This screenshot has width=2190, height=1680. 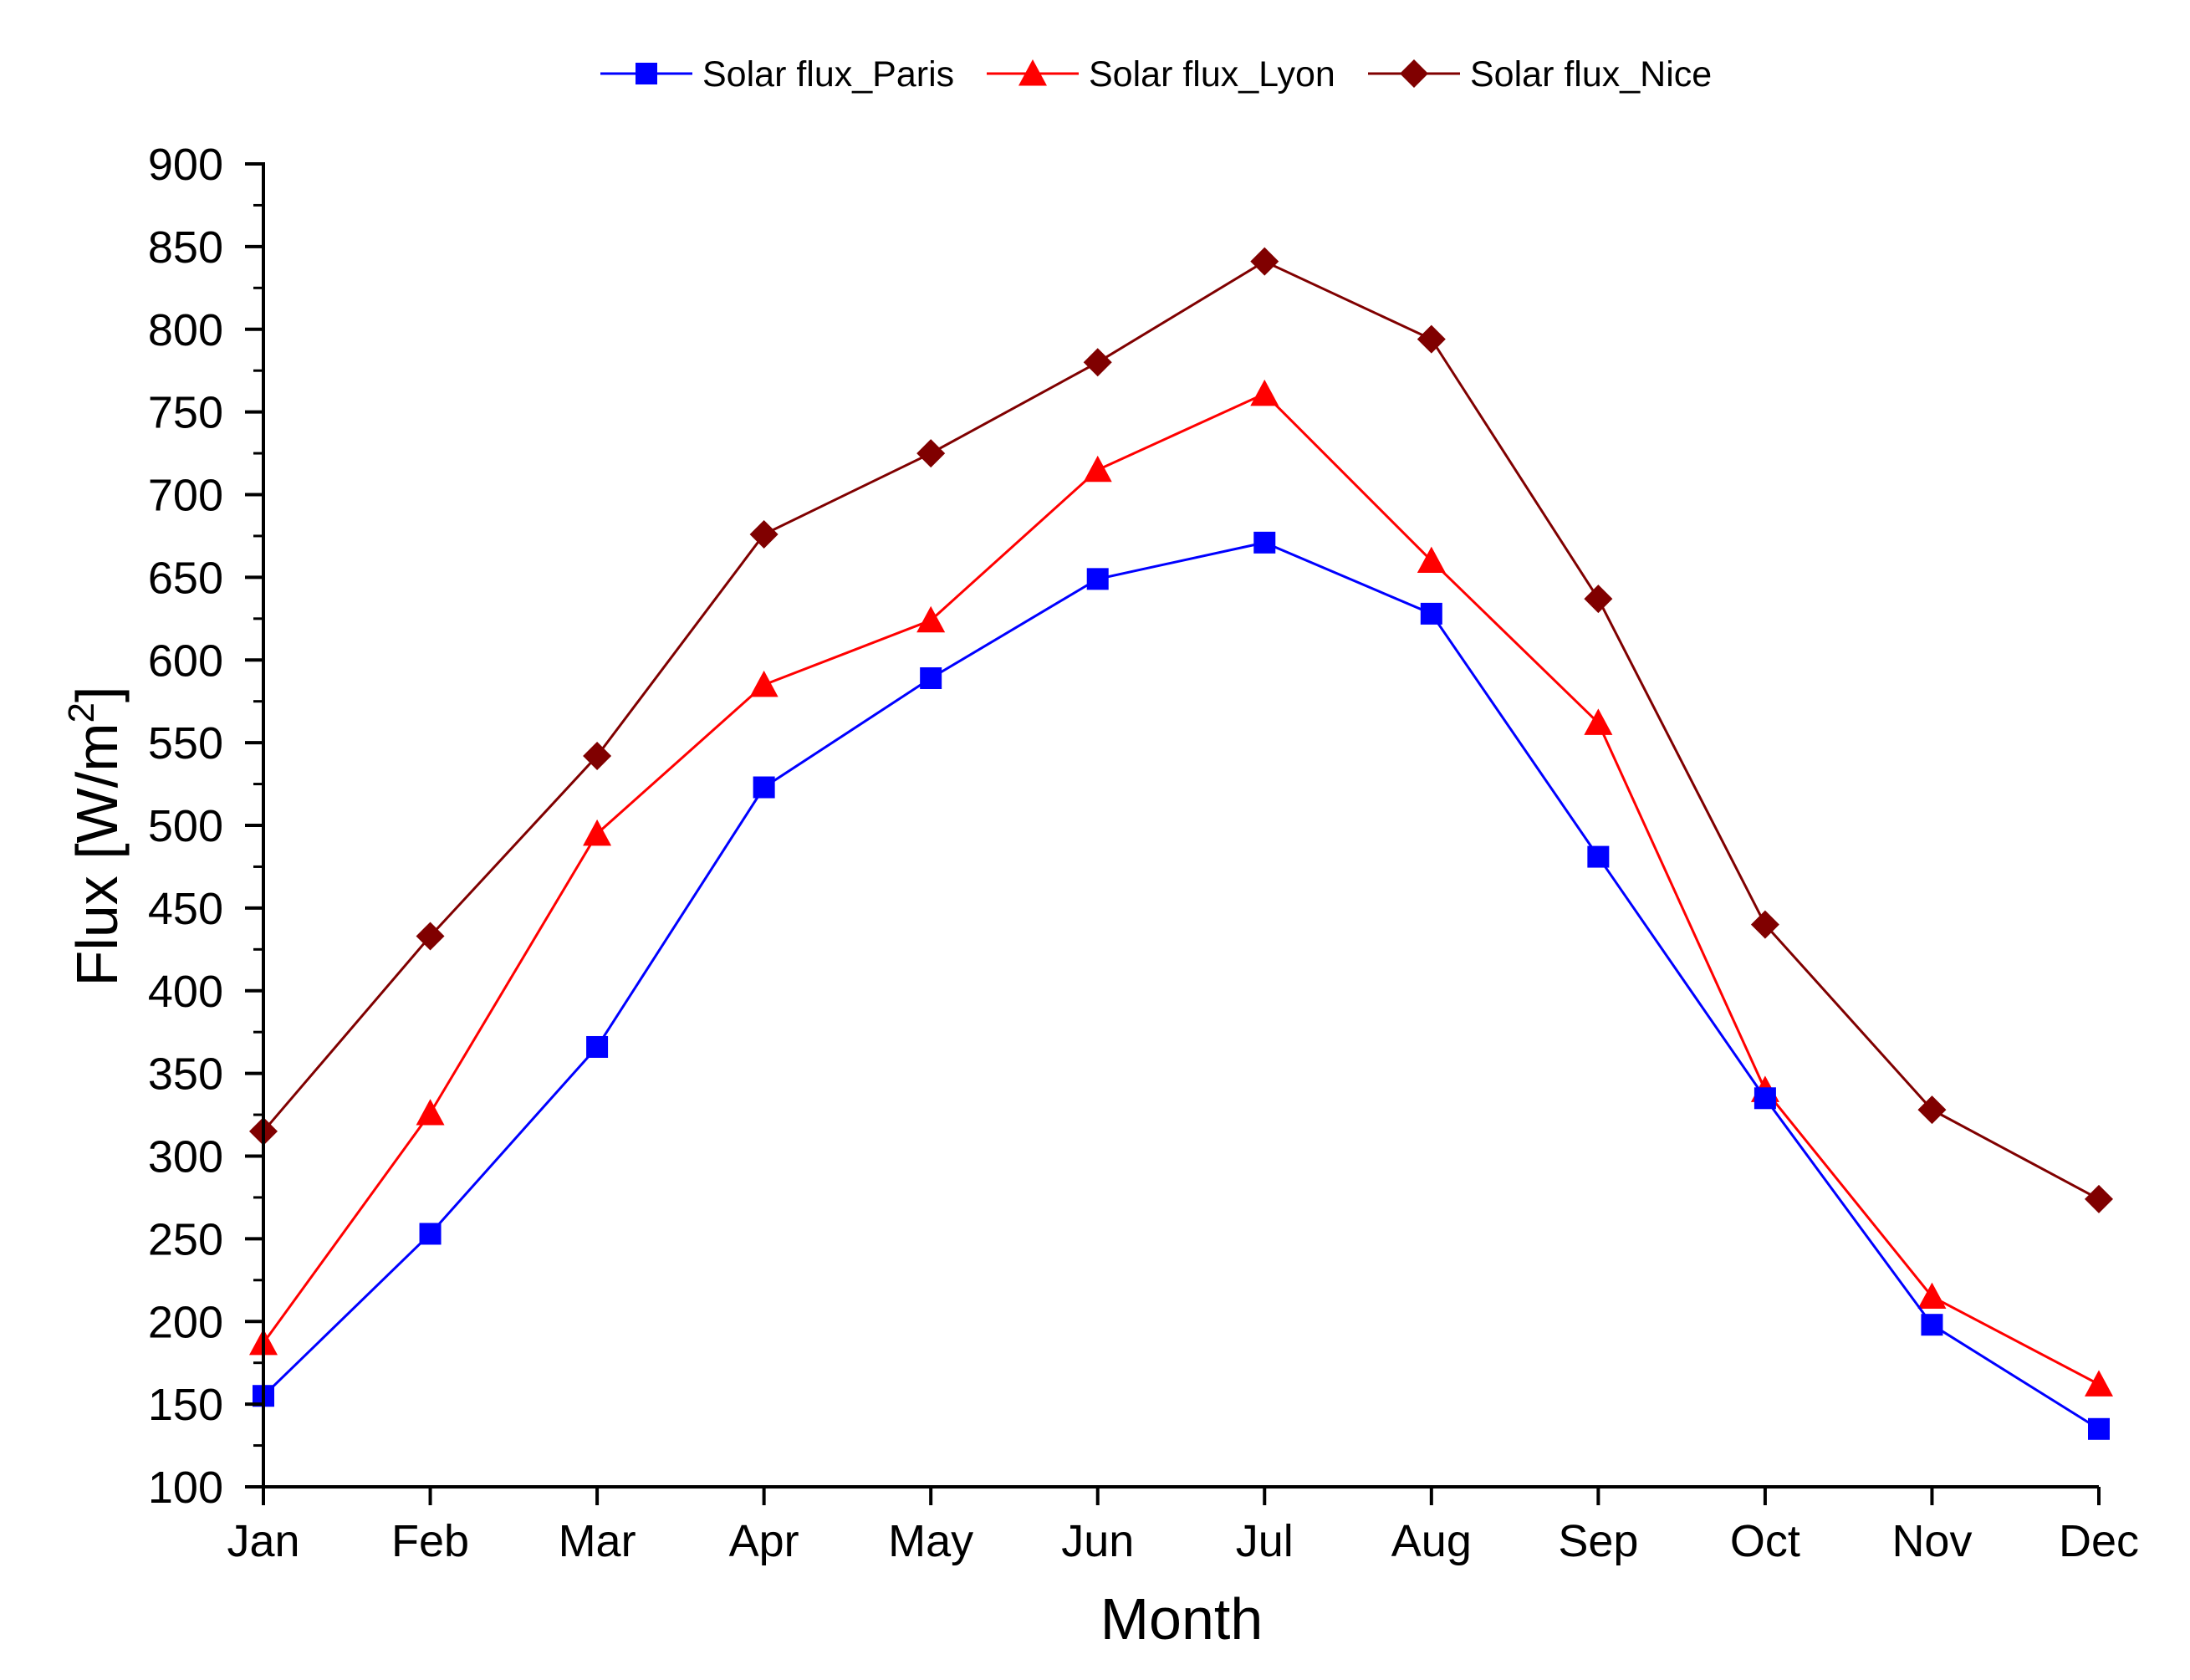 I want to click on legend-item: Solar flux_Lyon, so click(x=1161, y=74).